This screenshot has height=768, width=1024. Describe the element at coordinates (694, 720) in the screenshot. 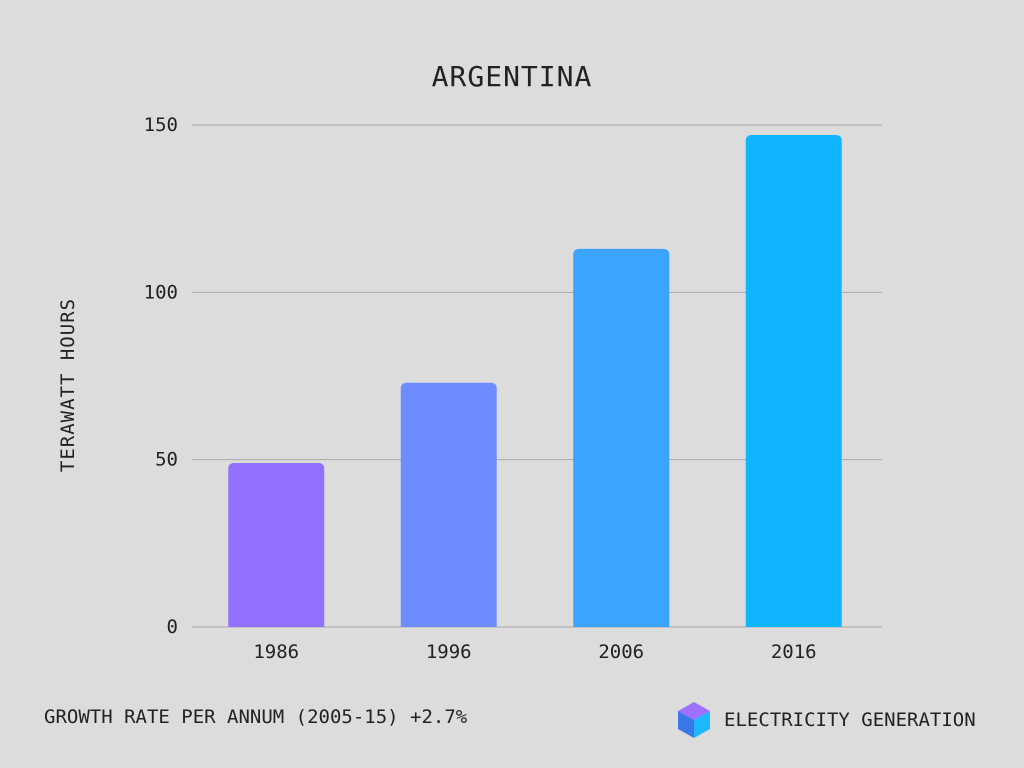

I see `cube-icon` at that location.